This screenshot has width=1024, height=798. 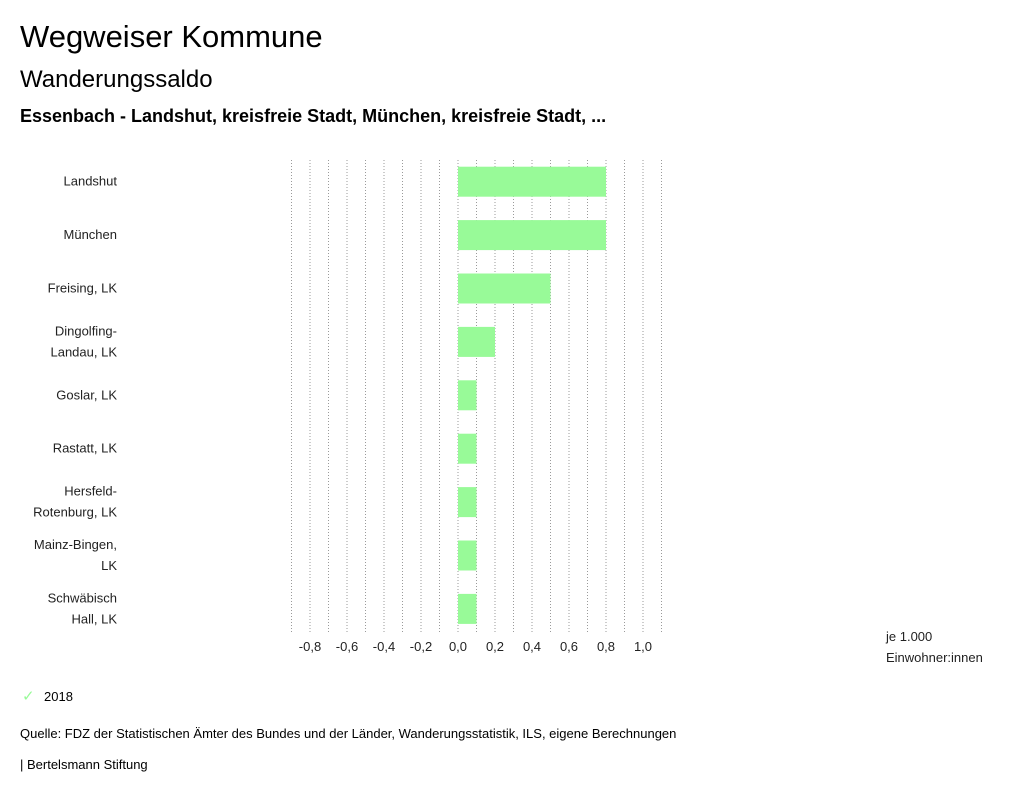 What do you see at coordinates (310, 646) in the screenshot?
I see `tick-label: -0,8` at bounding box center [310, 646].